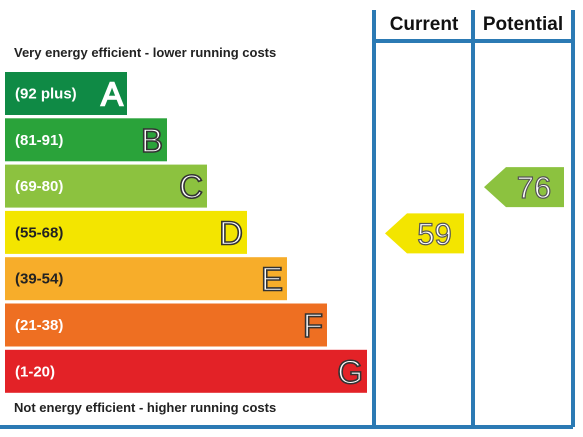 This screenshot has width=583, height=437. What do you see at coordinates (112, 94) in the screenshot?
I see `band-letter-a: A` at bounding box center [112, 94].